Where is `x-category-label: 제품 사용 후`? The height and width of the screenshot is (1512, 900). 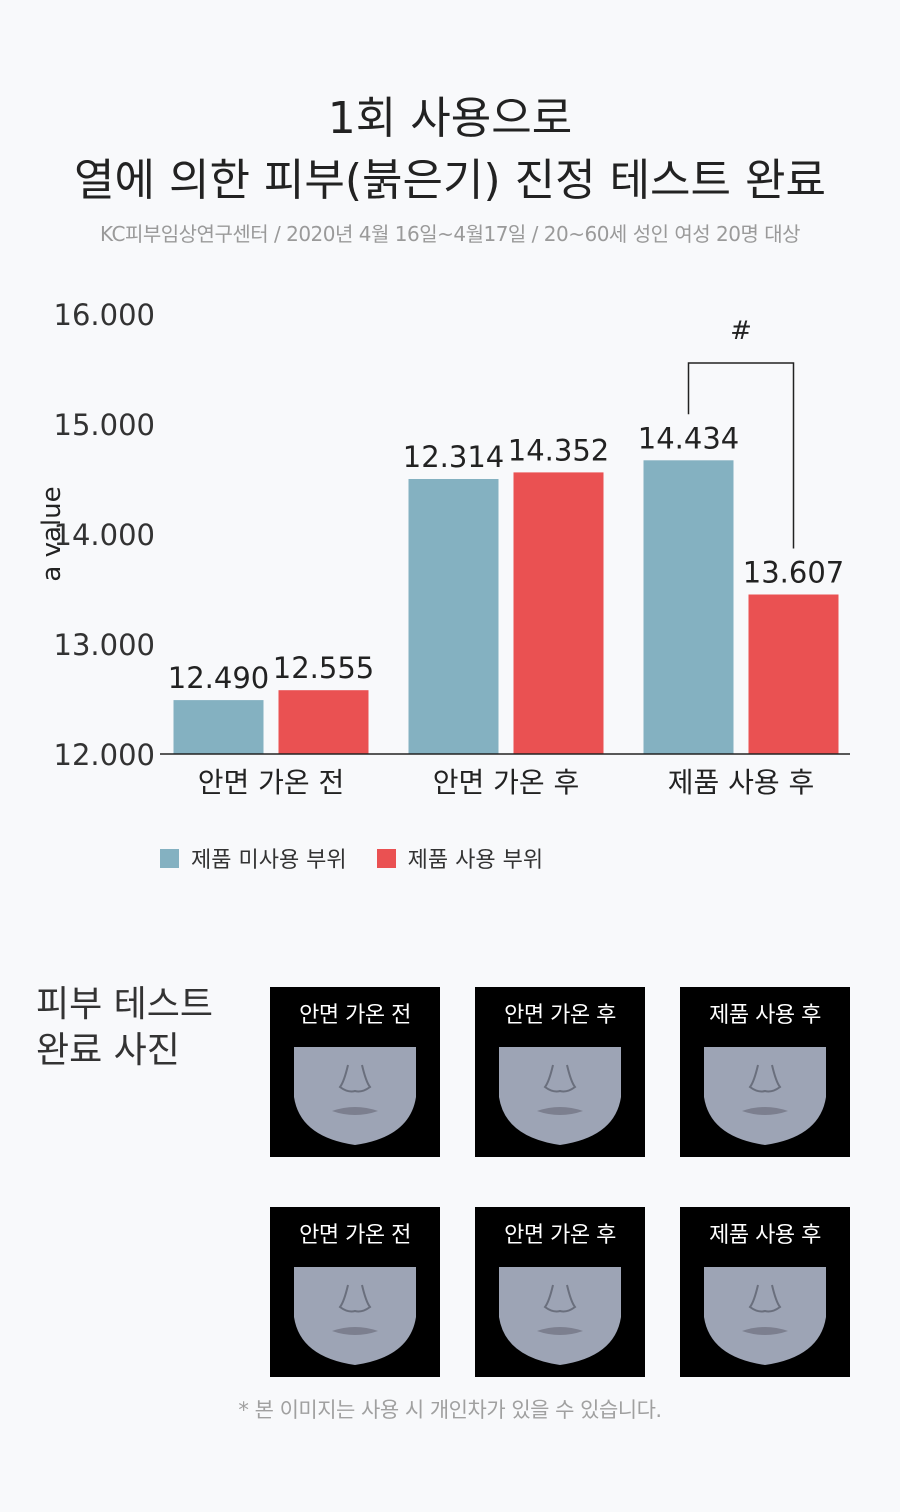
x-category-label: 제품 사용 후 is located at coordinates (741, 782).